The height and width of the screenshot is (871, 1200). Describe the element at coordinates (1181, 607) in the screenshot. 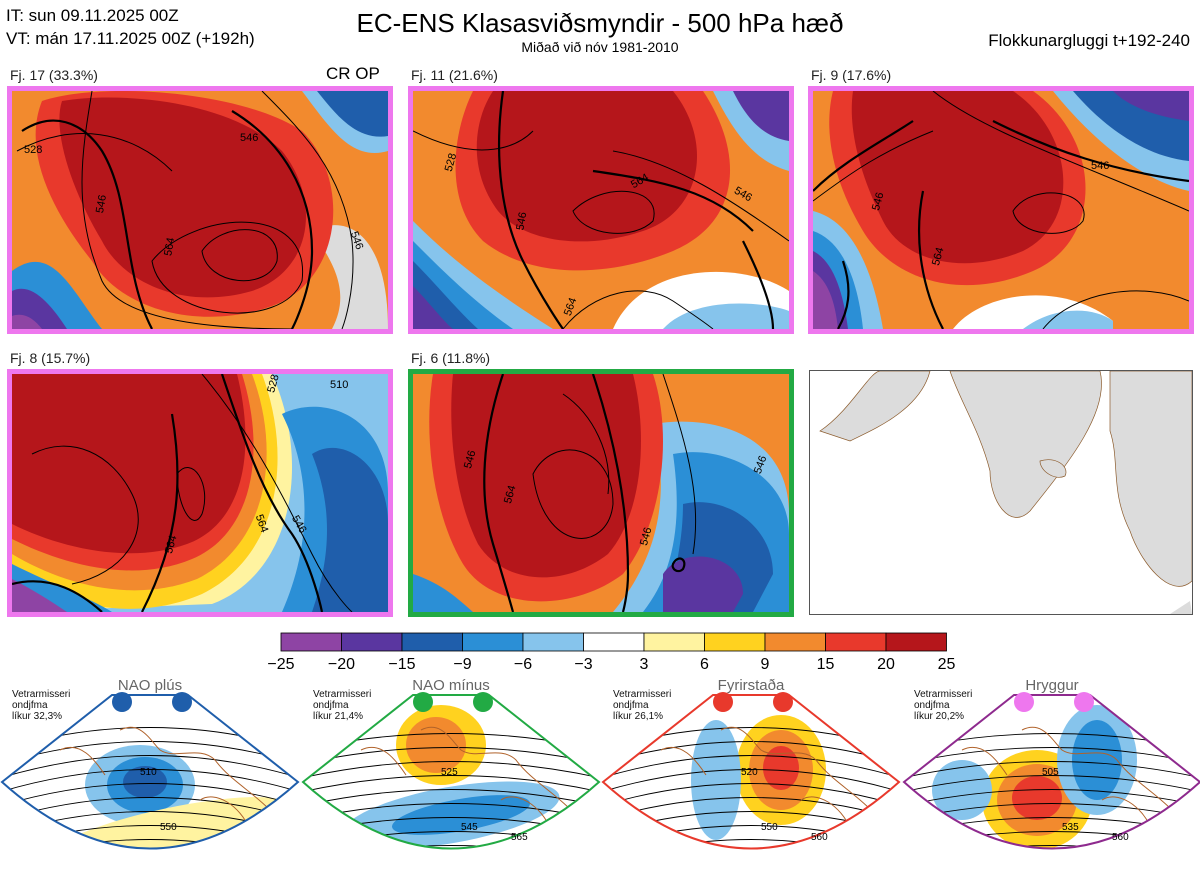

I see `land-se` at that location.